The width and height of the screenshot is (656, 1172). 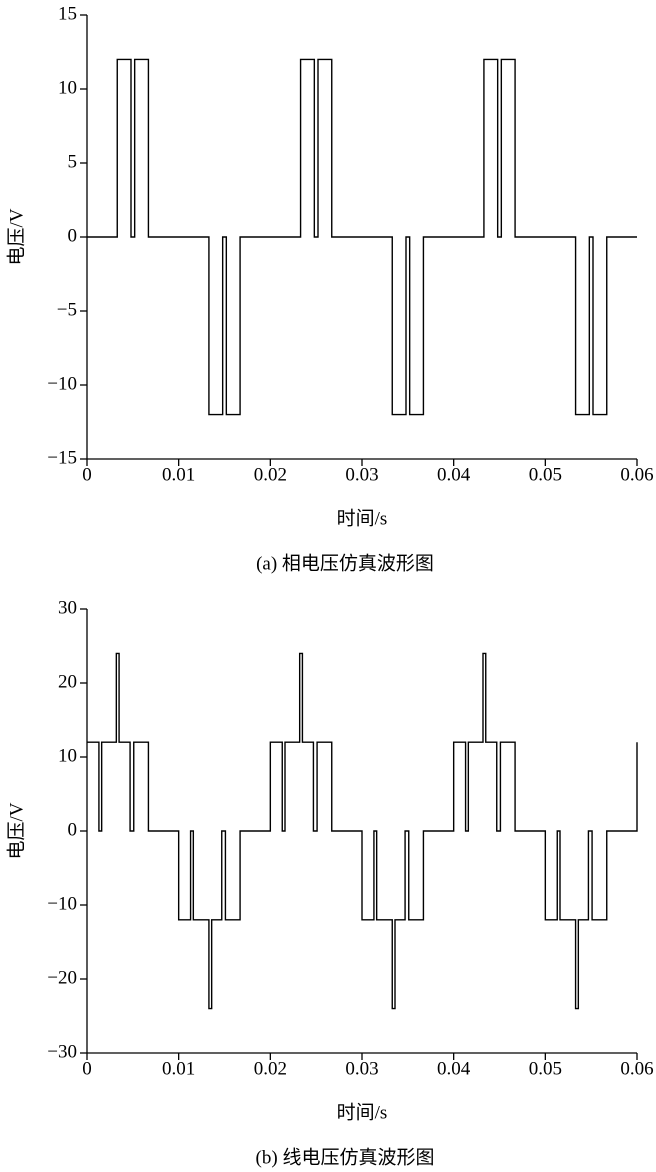 What do you see at coordinates (67, 13) in the screenshot?
I see `y-tick-label: 15` at bounding box center [67, 13].